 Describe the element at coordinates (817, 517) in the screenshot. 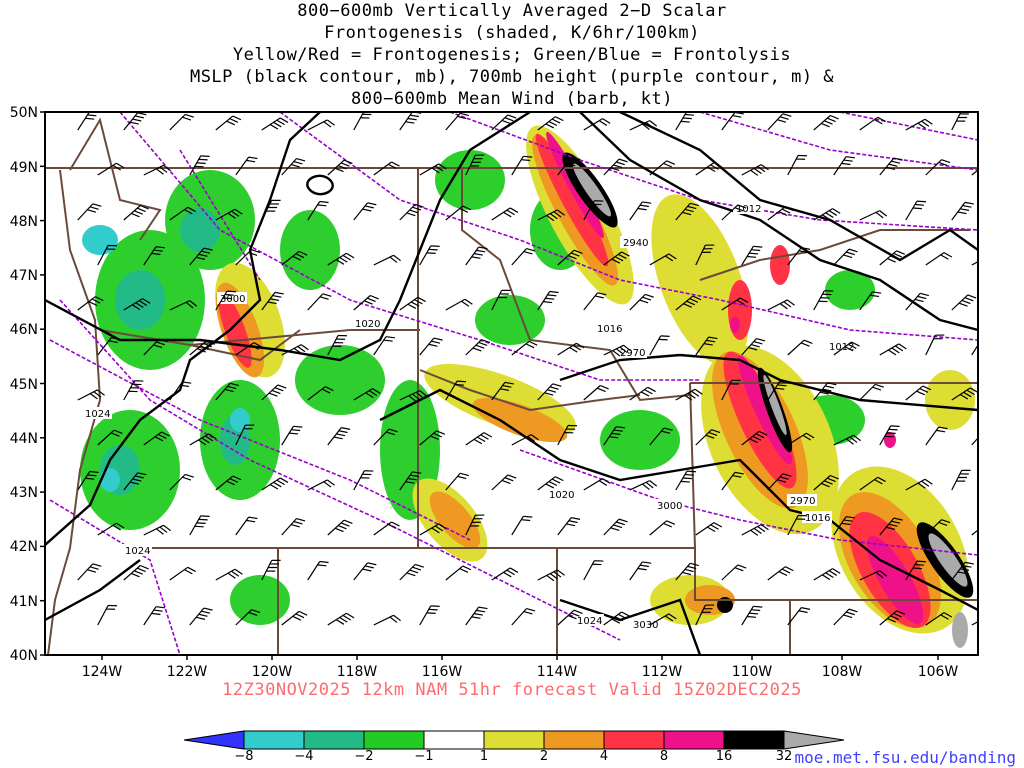

I see `mslp-label: 1016` at that location.